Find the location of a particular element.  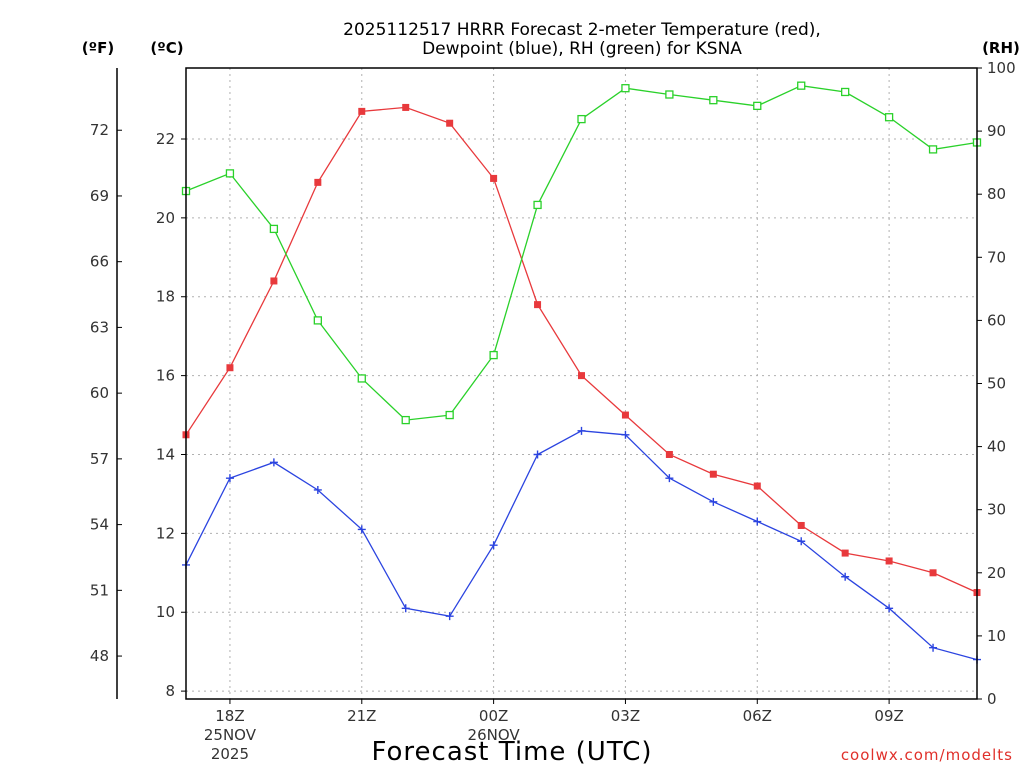

celsius-tick-label: 16 is located at coordinates (165, 376).